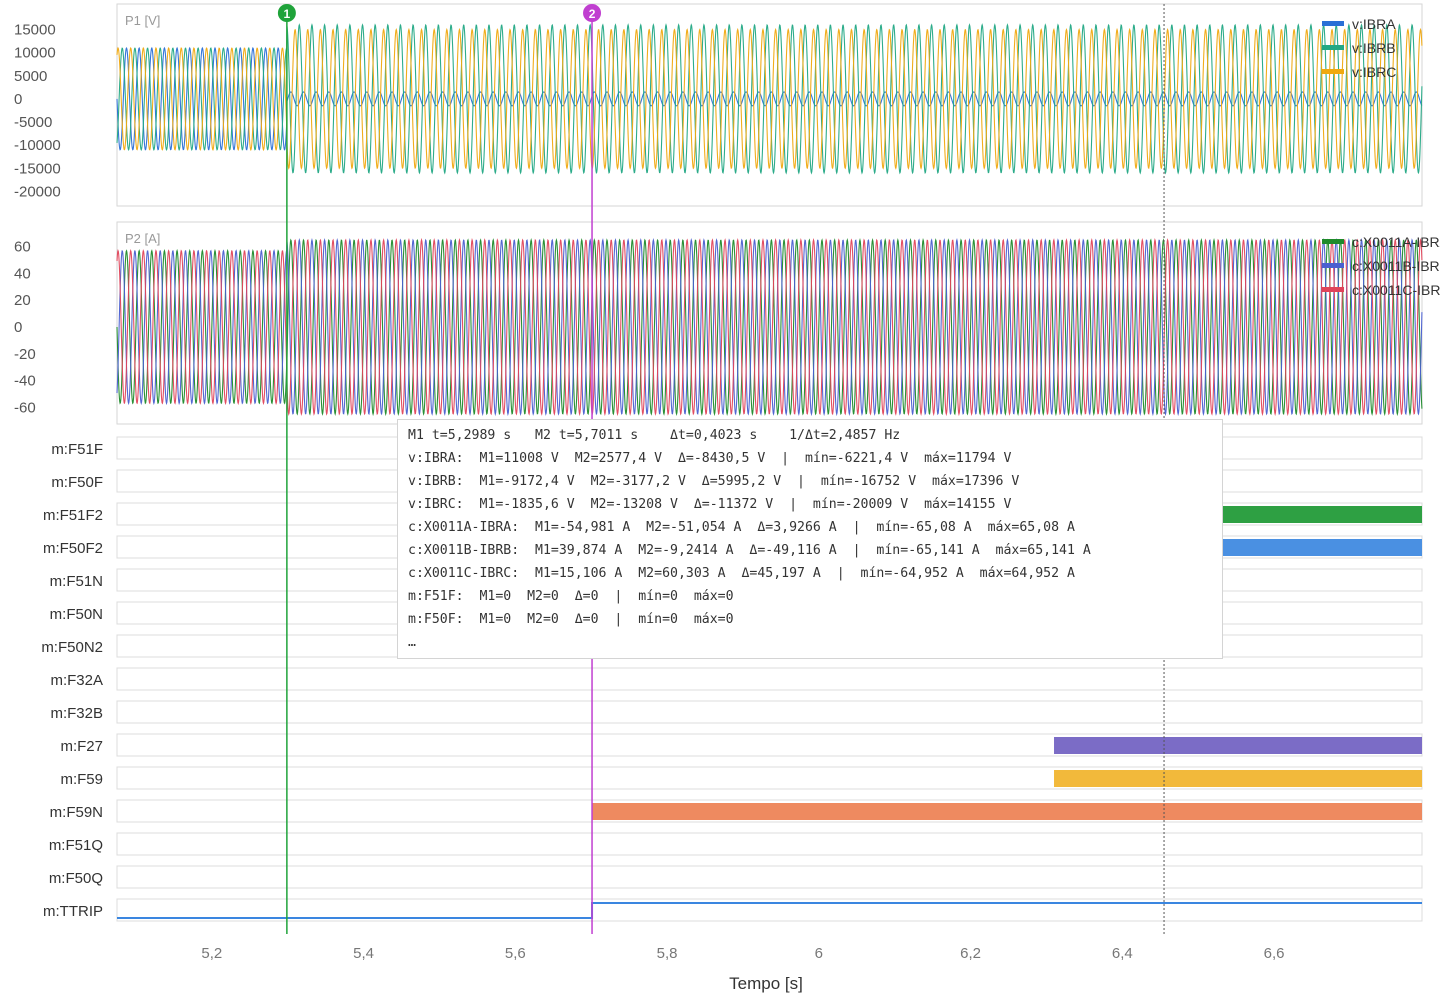  I want to click on marker-label: 2, so click(592, 14).